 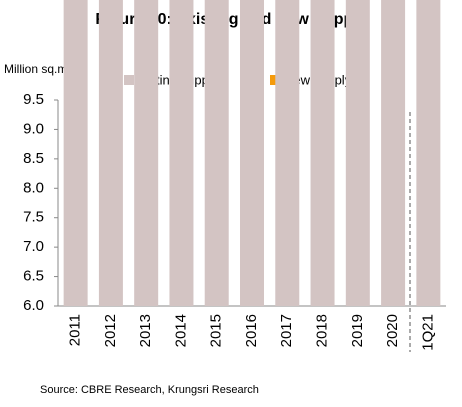 I want to click on x-tick-label: 2015, so click(x=216, y=330).